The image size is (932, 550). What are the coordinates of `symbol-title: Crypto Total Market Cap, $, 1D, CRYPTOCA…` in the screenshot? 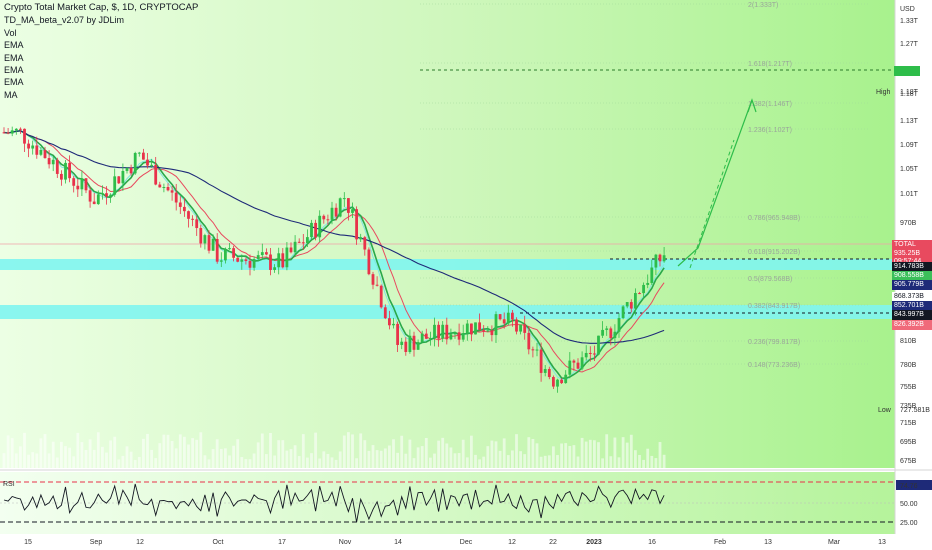 It's located at (101, 7).